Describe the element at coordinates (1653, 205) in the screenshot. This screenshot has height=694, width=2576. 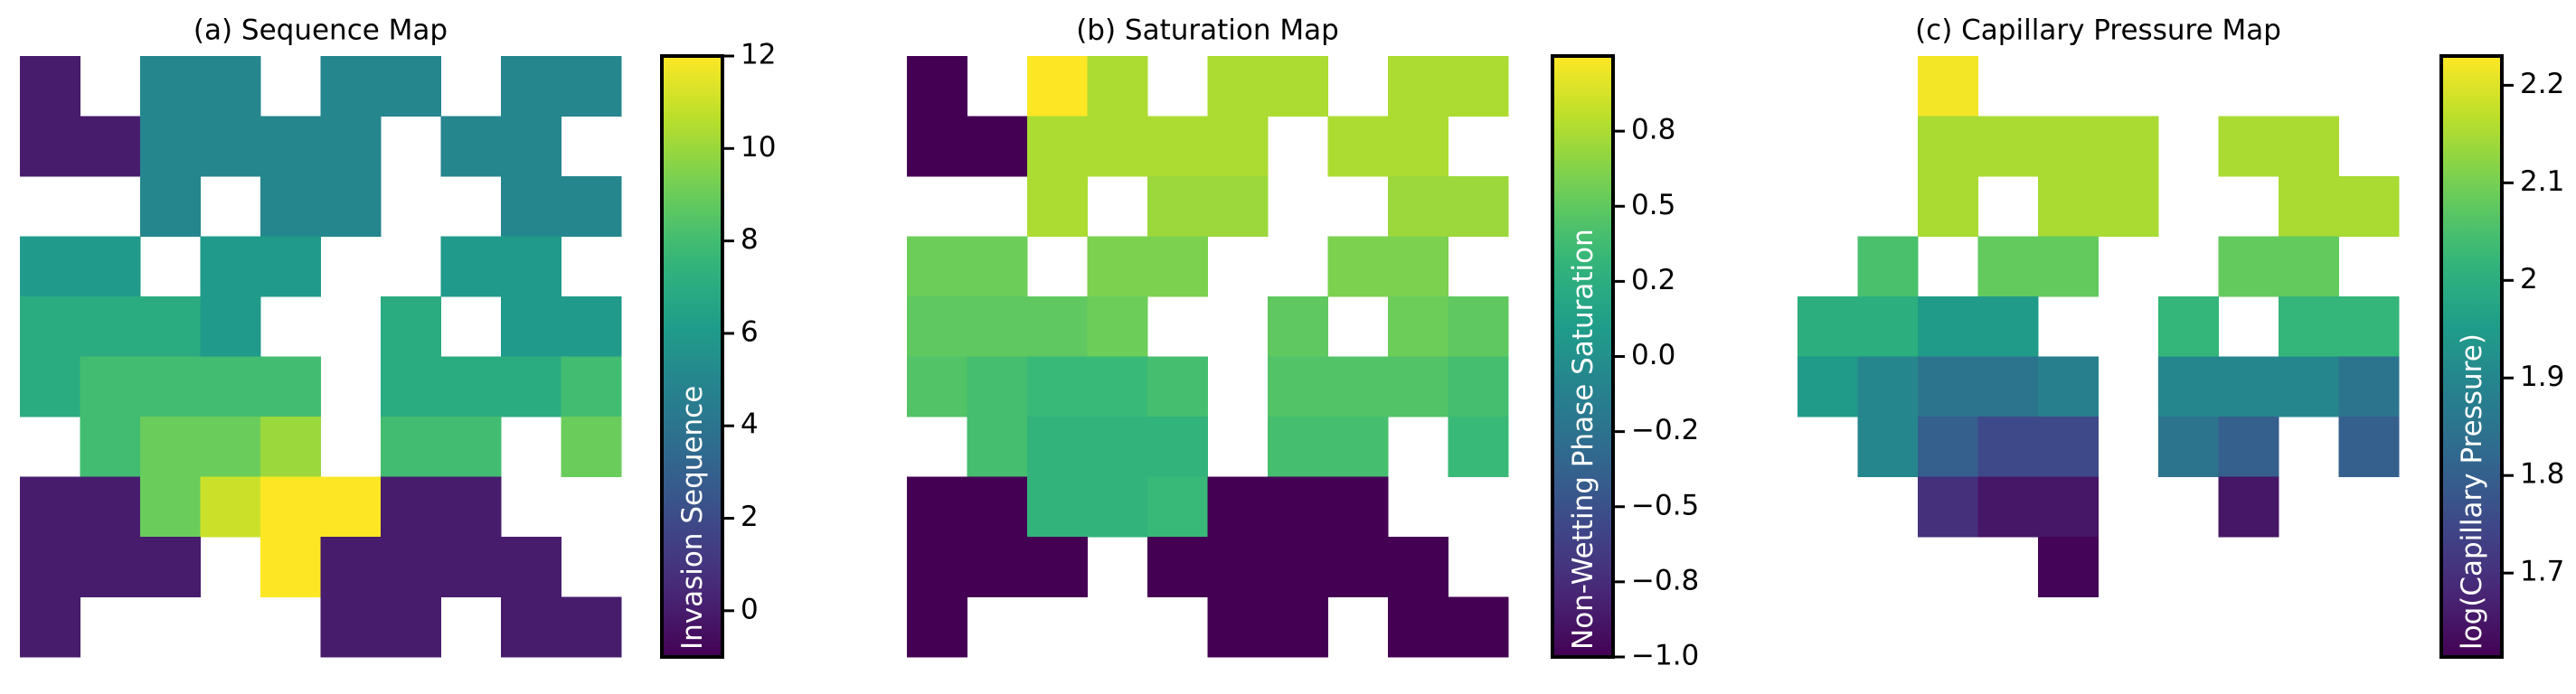
I see `colorbar-tick-label: 0.5` at that location.